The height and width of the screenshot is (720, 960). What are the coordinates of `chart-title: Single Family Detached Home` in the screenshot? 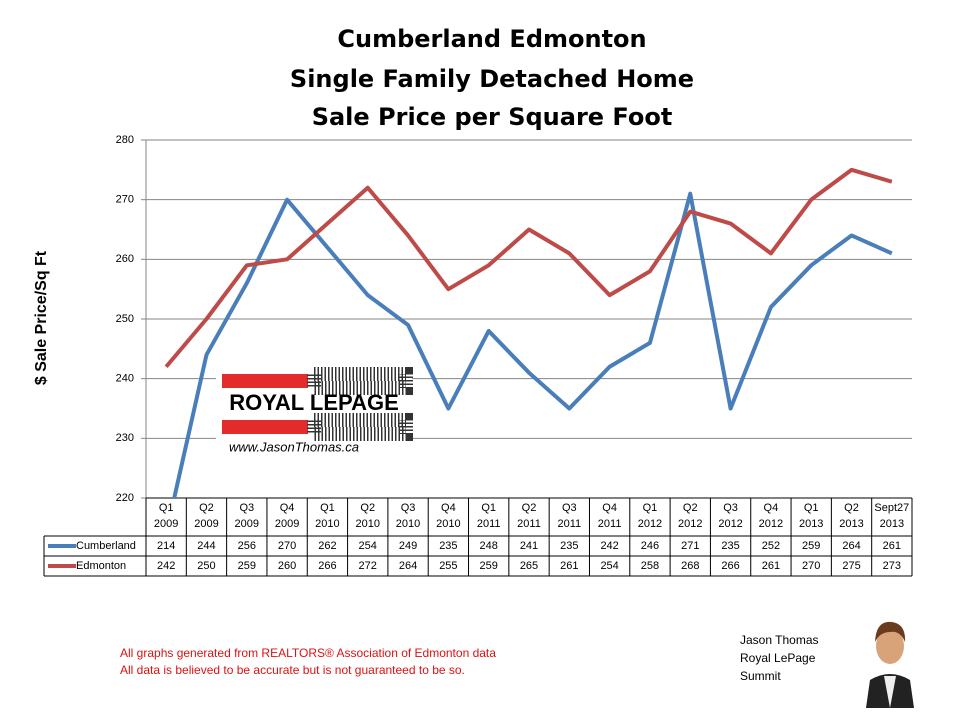 It's located at (492, 79).